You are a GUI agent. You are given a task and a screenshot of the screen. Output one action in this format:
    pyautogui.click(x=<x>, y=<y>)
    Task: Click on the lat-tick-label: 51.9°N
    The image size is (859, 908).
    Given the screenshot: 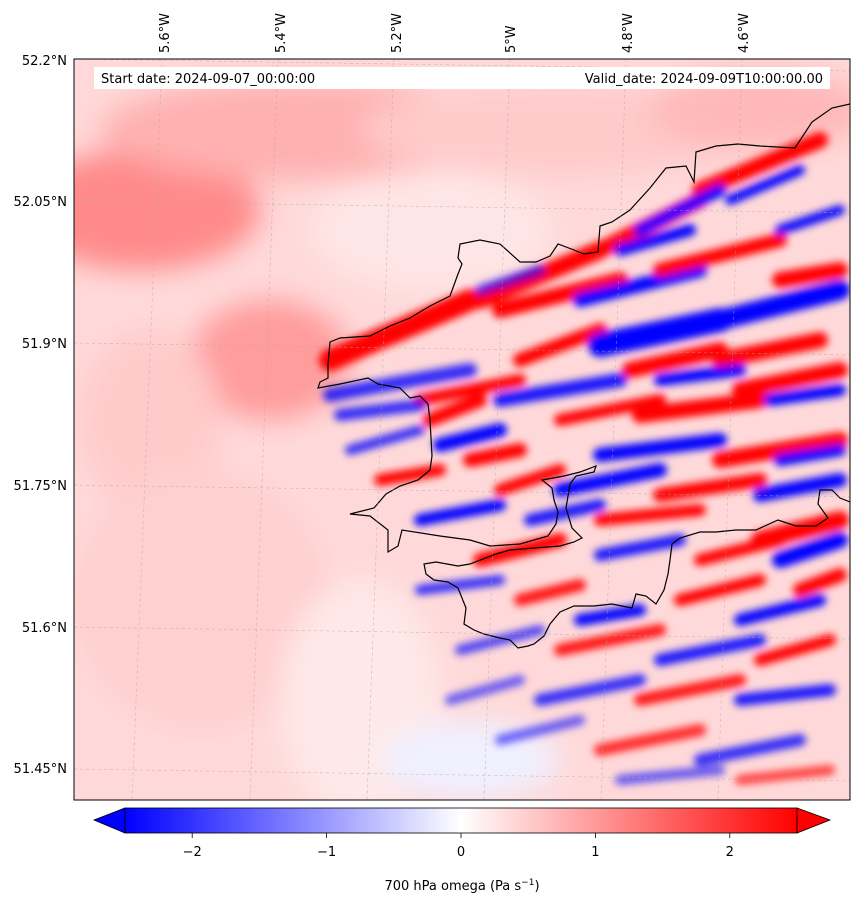 What is the action you would take?
    pyautogui.click(x=44, y=344)
    